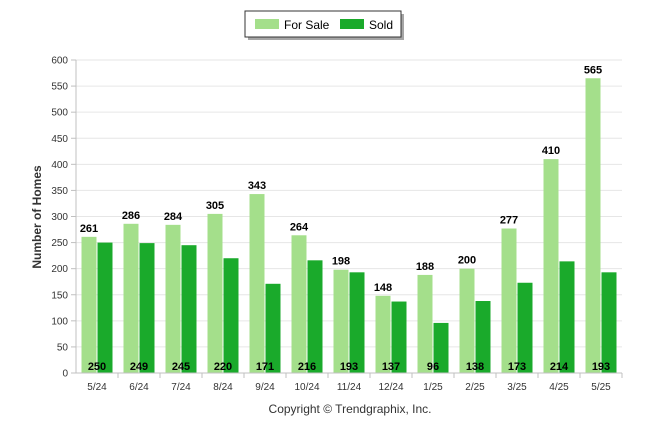  What do you see at coordinates (59, 321) in the screenshot?
I see `y-tick-label: 100` at bounding box center [59, 321].